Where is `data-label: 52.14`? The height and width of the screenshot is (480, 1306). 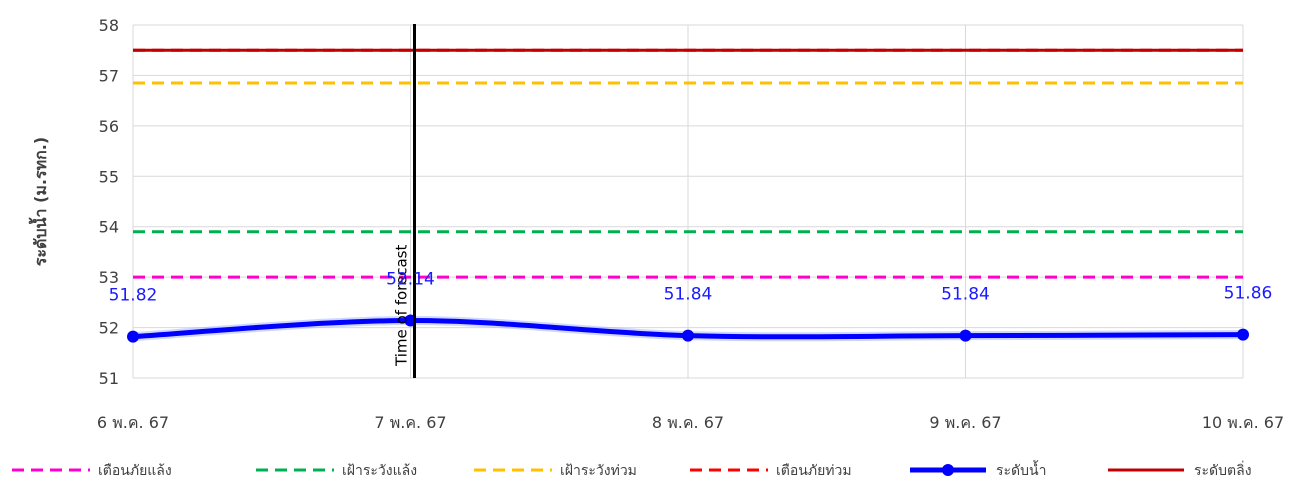 data-label: 52.14 is located at coordinates (410, 280).